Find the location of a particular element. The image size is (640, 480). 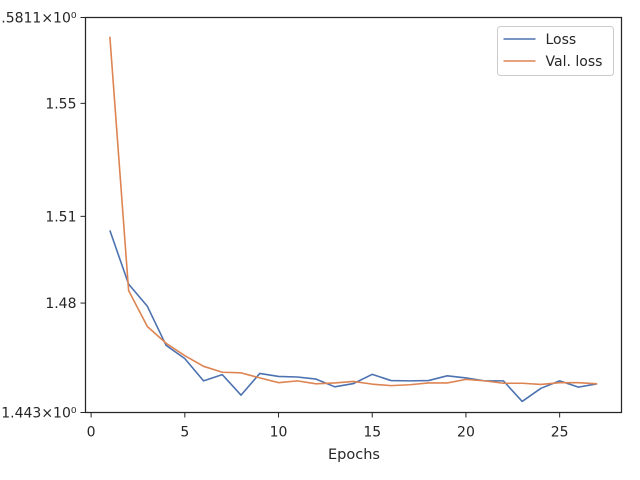

x-tick-label: 15 is located at coordinates (372, 433).